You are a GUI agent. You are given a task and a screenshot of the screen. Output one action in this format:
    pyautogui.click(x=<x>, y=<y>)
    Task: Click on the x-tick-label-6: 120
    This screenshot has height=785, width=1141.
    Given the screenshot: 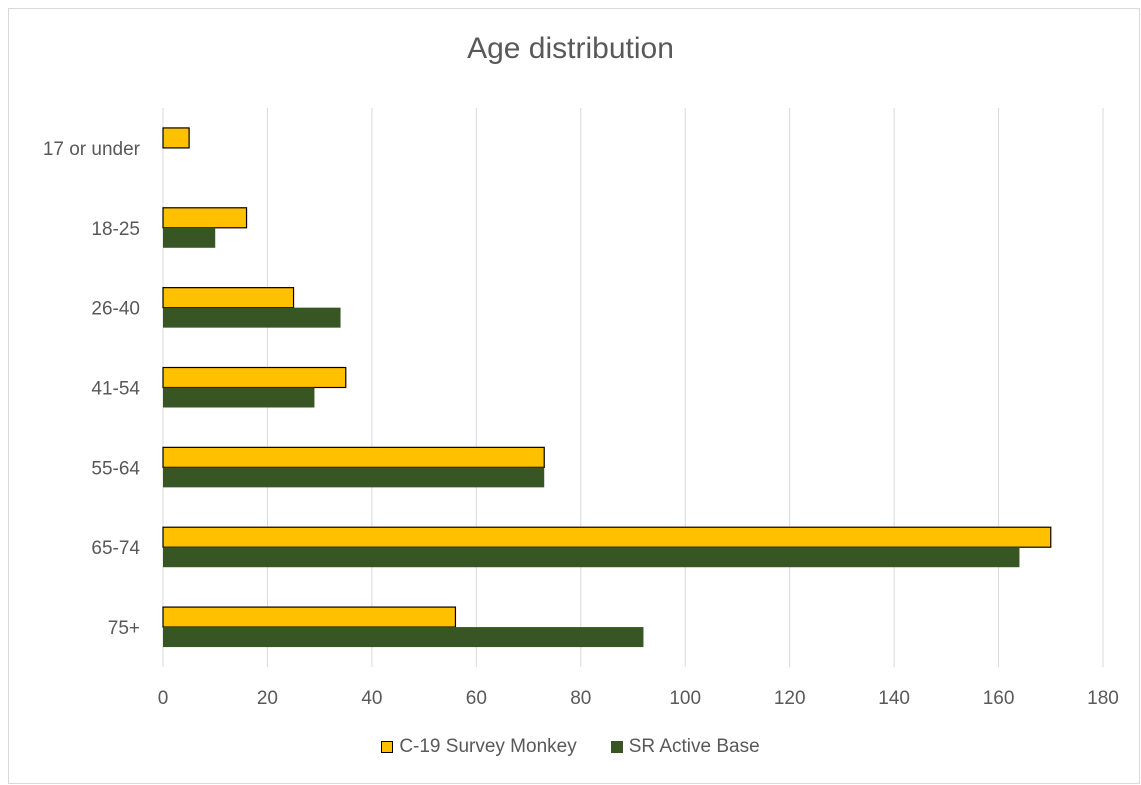 What is the action you would take?
    pyautogui.click(x=790, y=698)
    